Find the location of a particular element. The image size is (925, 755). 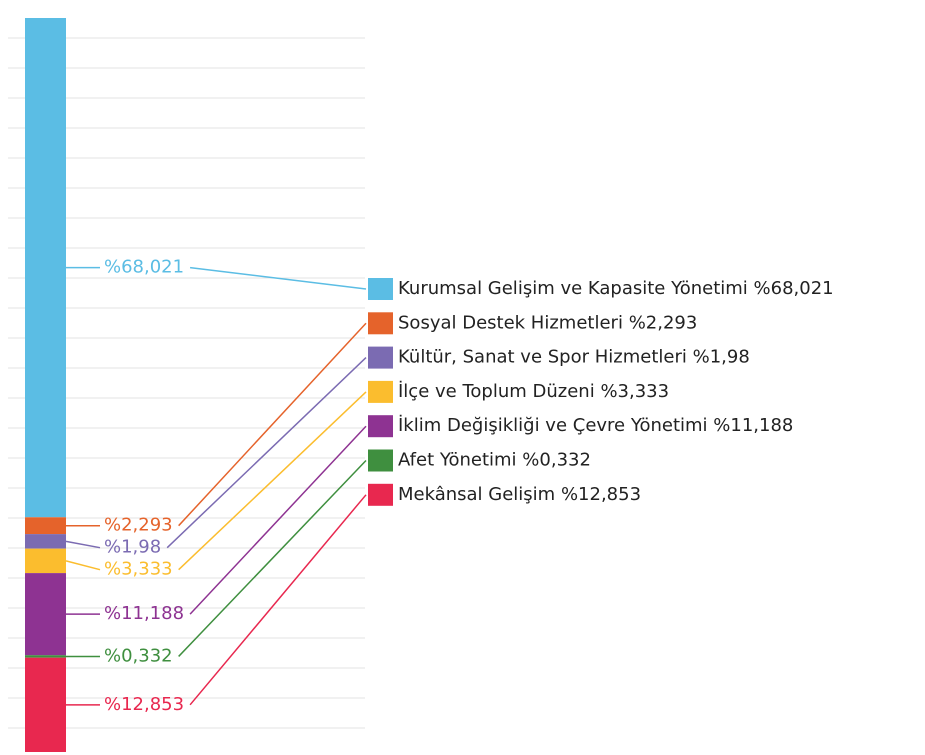

legend-value: %1,98 is located at coordinates (721, 357).